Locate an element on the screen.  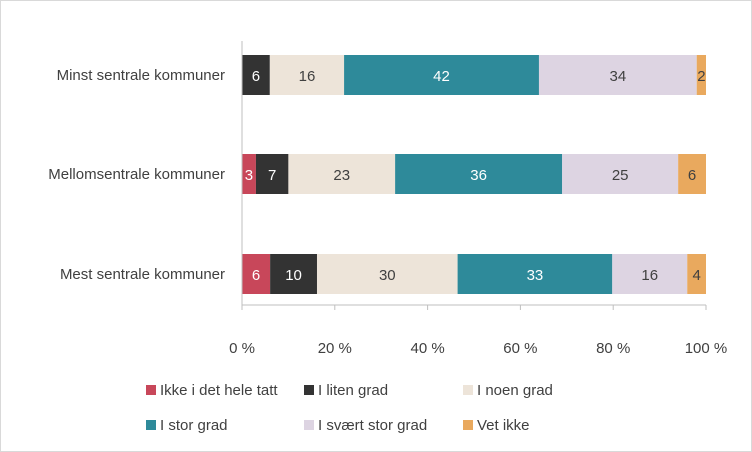
data-label: 3 is located at coordinates (249, 175).